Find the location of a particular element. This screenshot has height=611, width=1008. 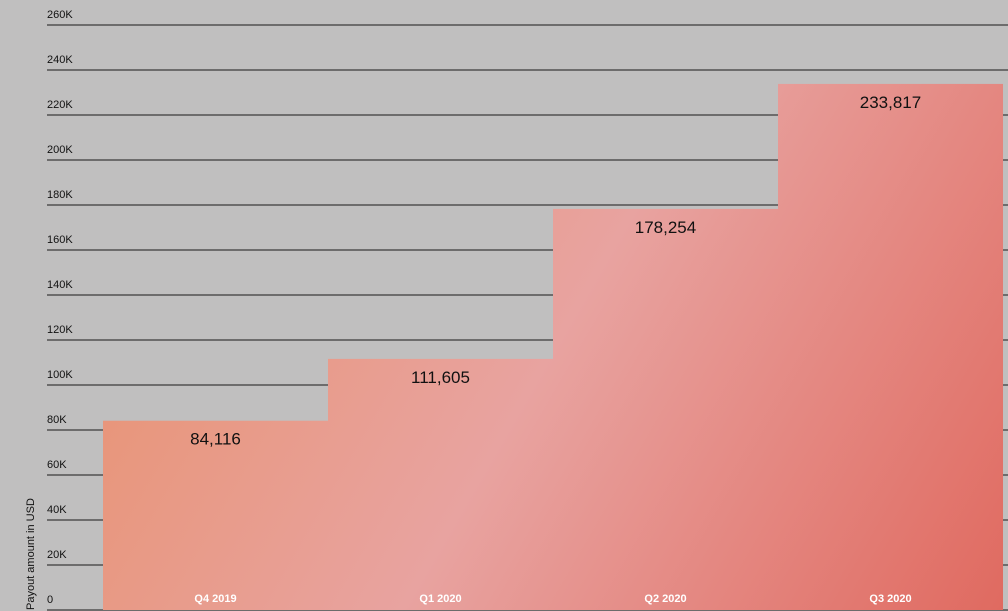

y-axis-label: Payout amount in USD is located at coordinates (31, 554).